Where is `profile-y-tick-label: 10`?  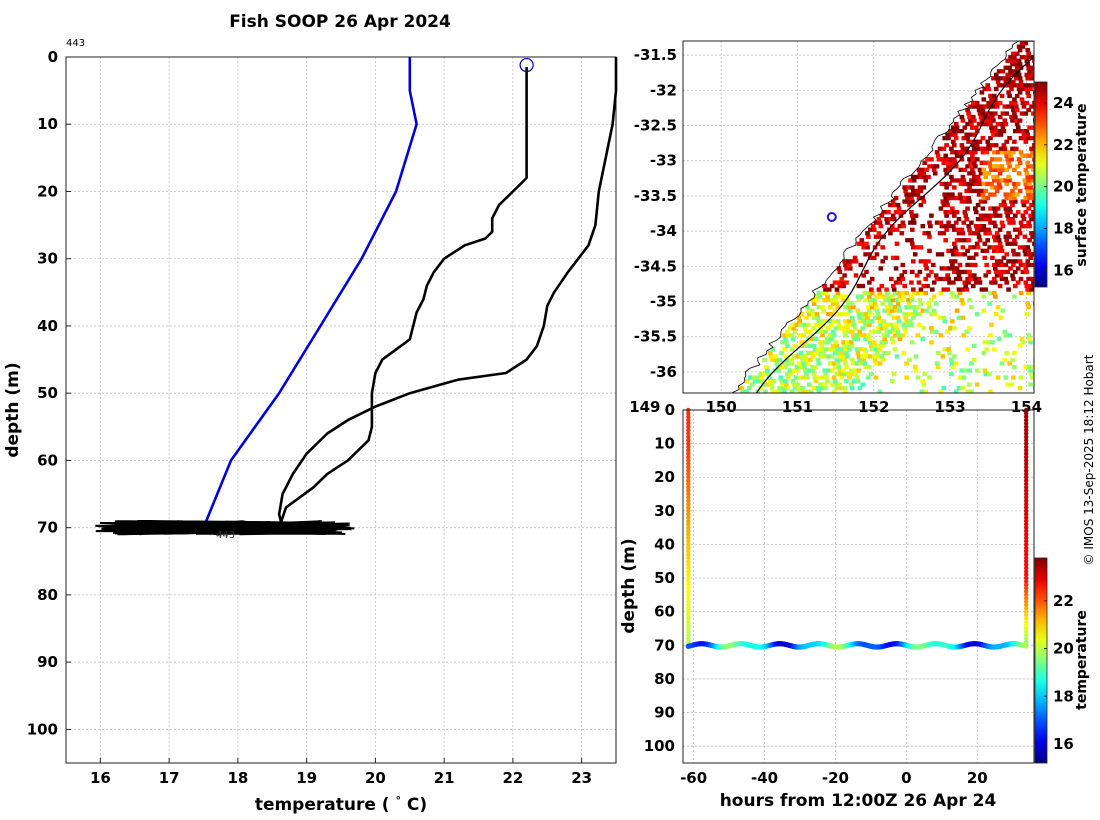 profile-y-tick-label: 10 is located at coordinates (47, 124).